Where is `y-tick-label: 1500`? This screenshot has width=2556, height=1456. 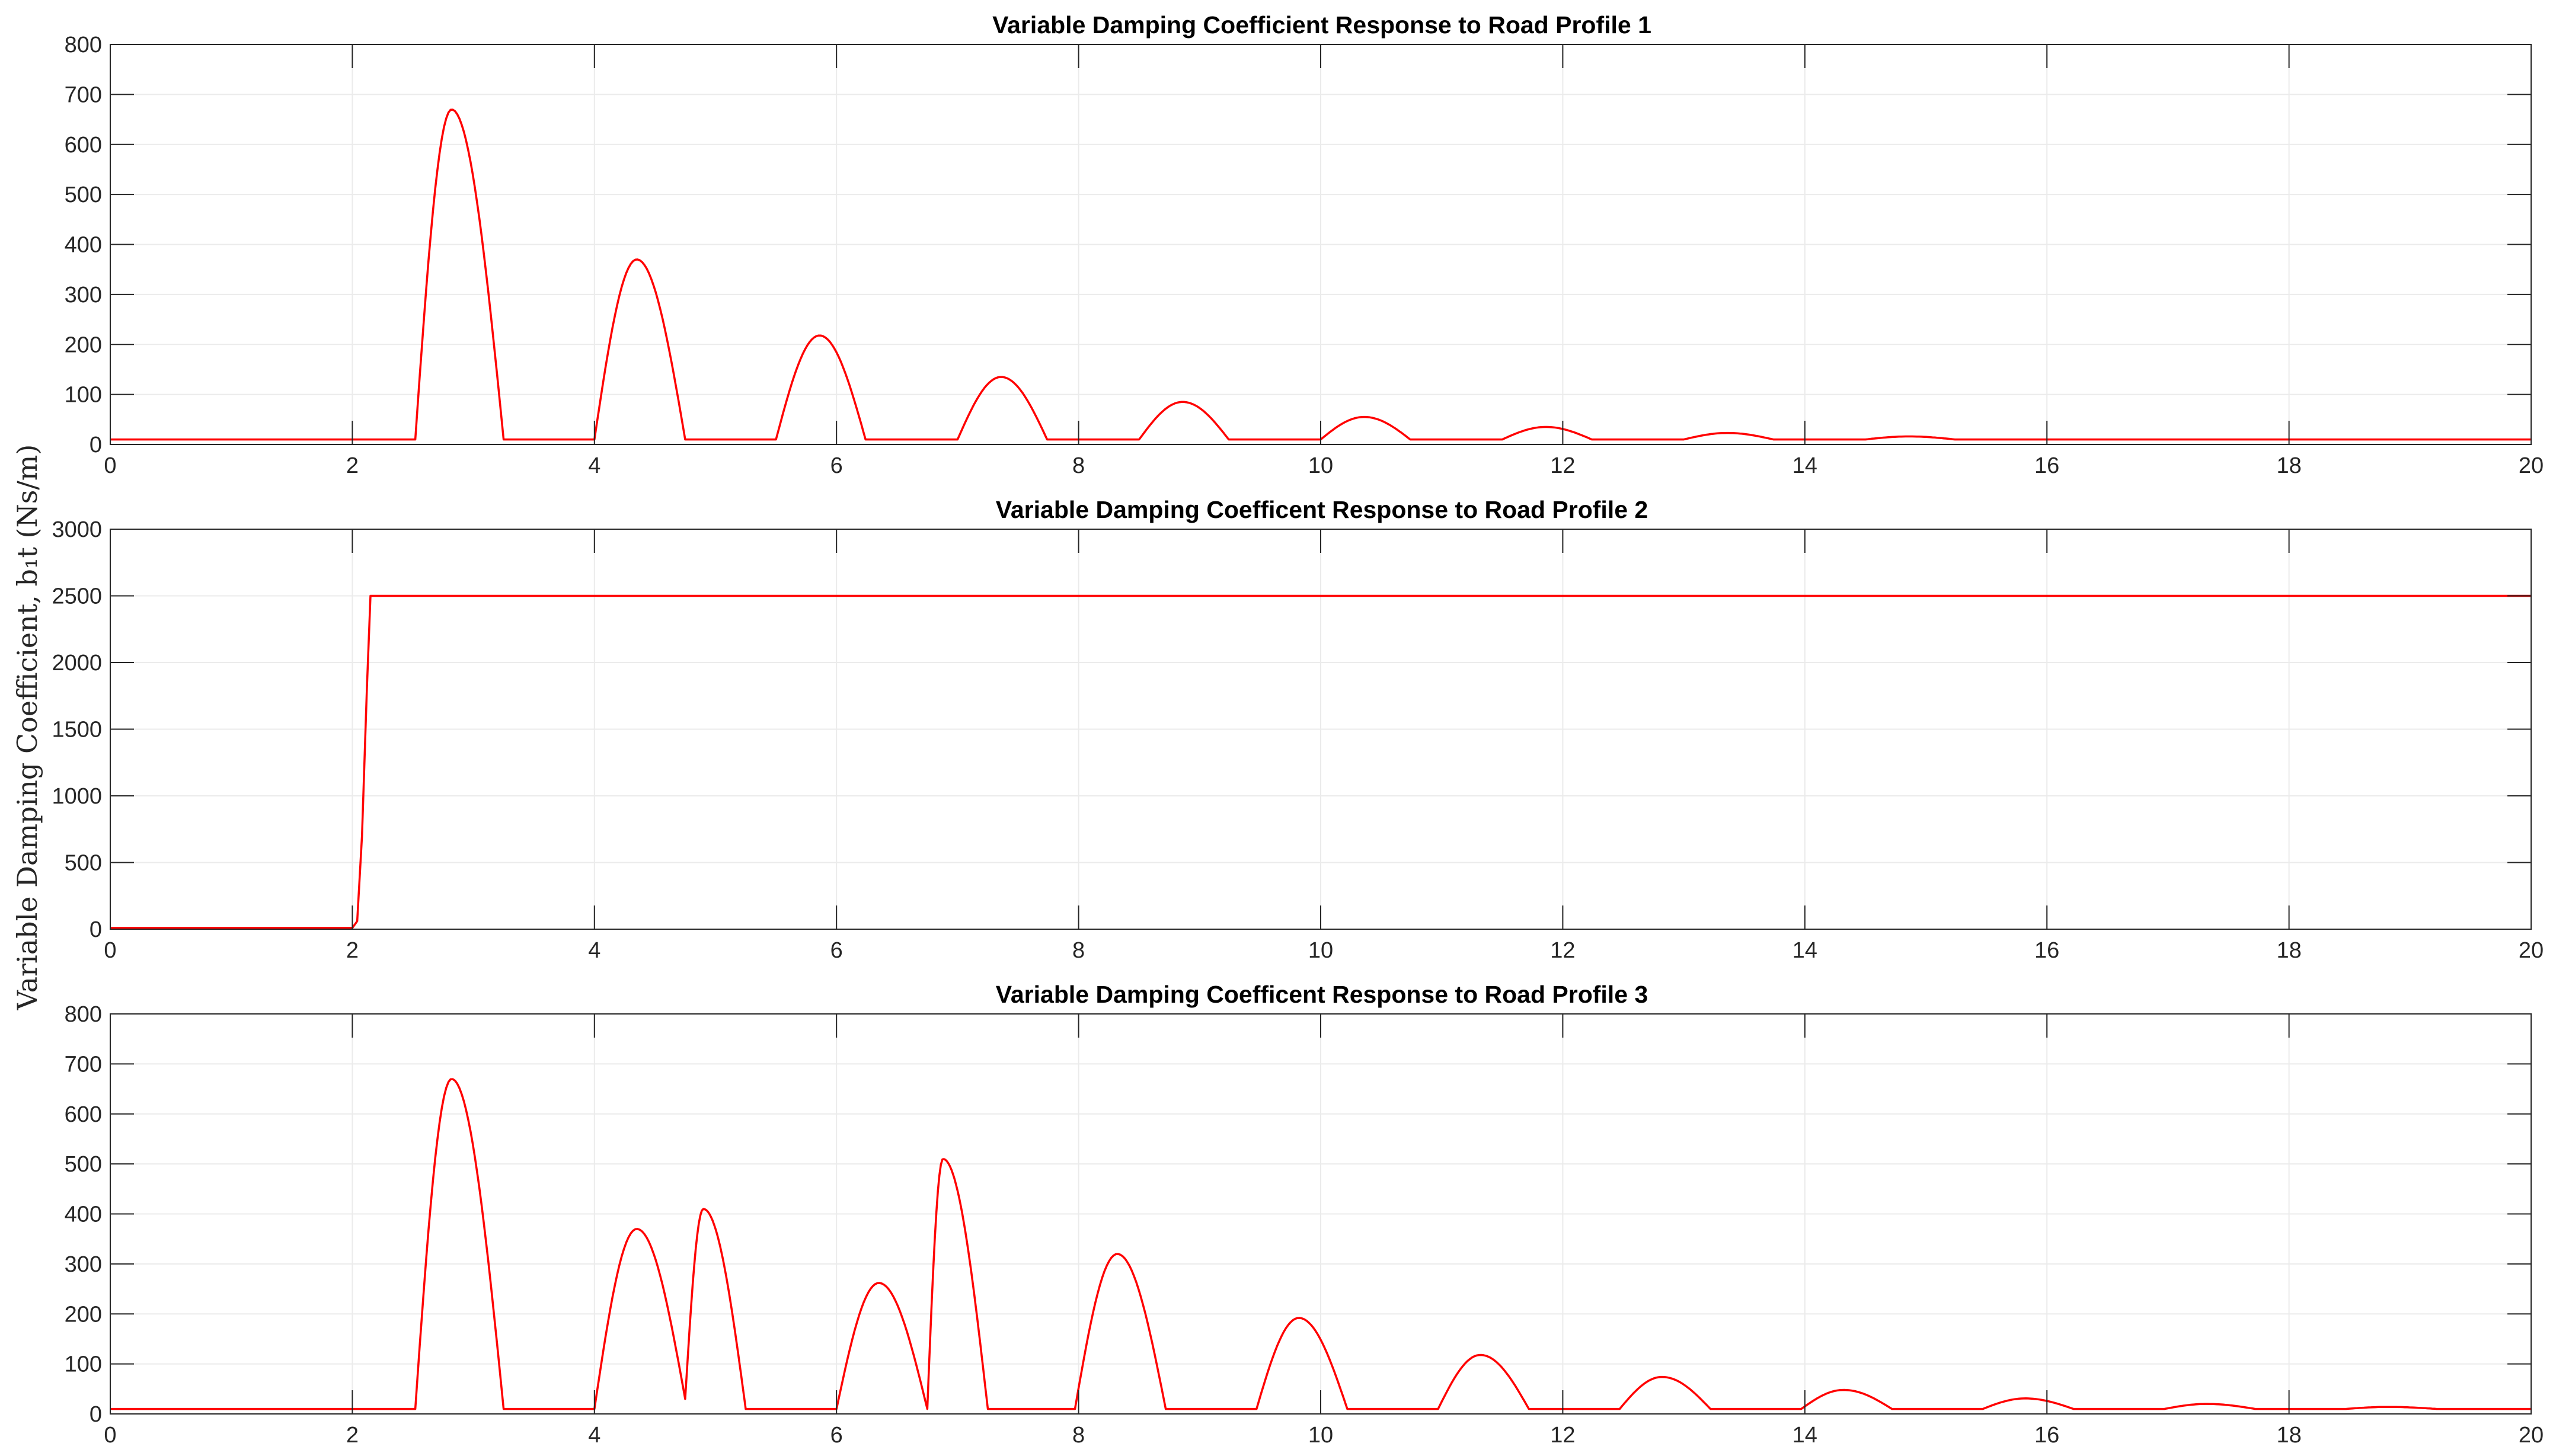
y-tick-label: 1500 is located at coordinates (77, 730).